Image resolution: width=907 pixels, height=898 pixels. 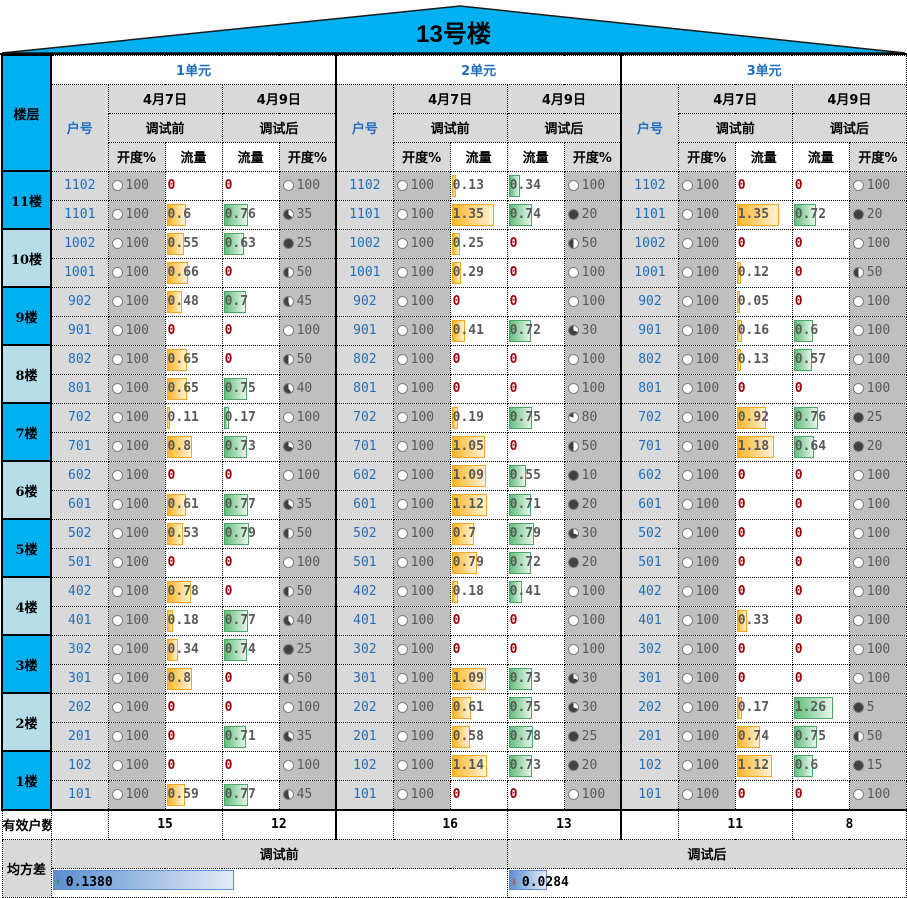 What do you see at coordinates (193, 475) in the screenshot?
I see `flow-before: 0` at bounding box center [193, 475].